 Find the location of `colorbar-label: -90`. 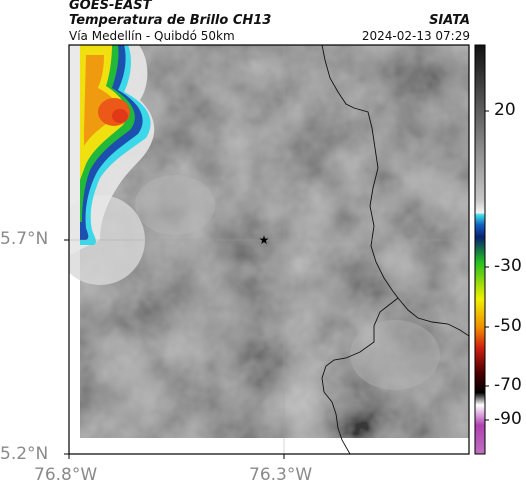

colorbar-label: -90 is located at coordinates (508, 419).